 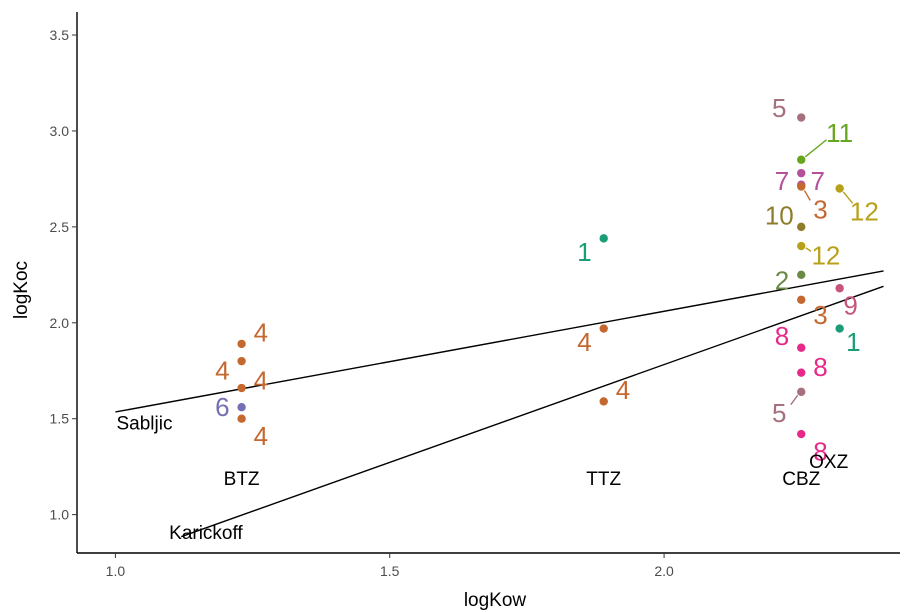 I want to click on x-tick-label: 2.0, so click(x=664, y=571).